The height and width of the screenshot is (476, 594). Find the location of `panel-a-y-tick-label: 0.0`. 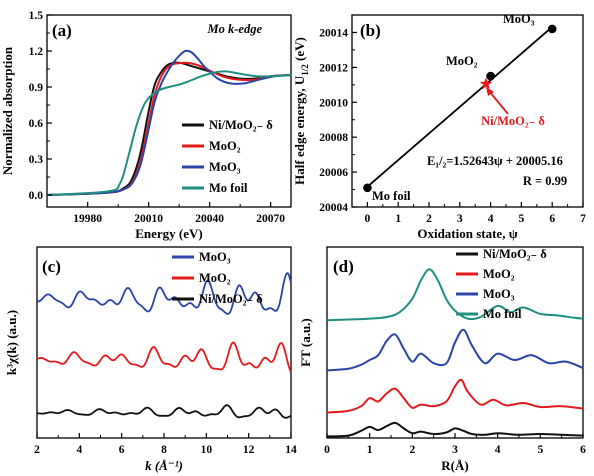

panel-a-y-tick-label: 0.0 is located at coordinates (36, 196).